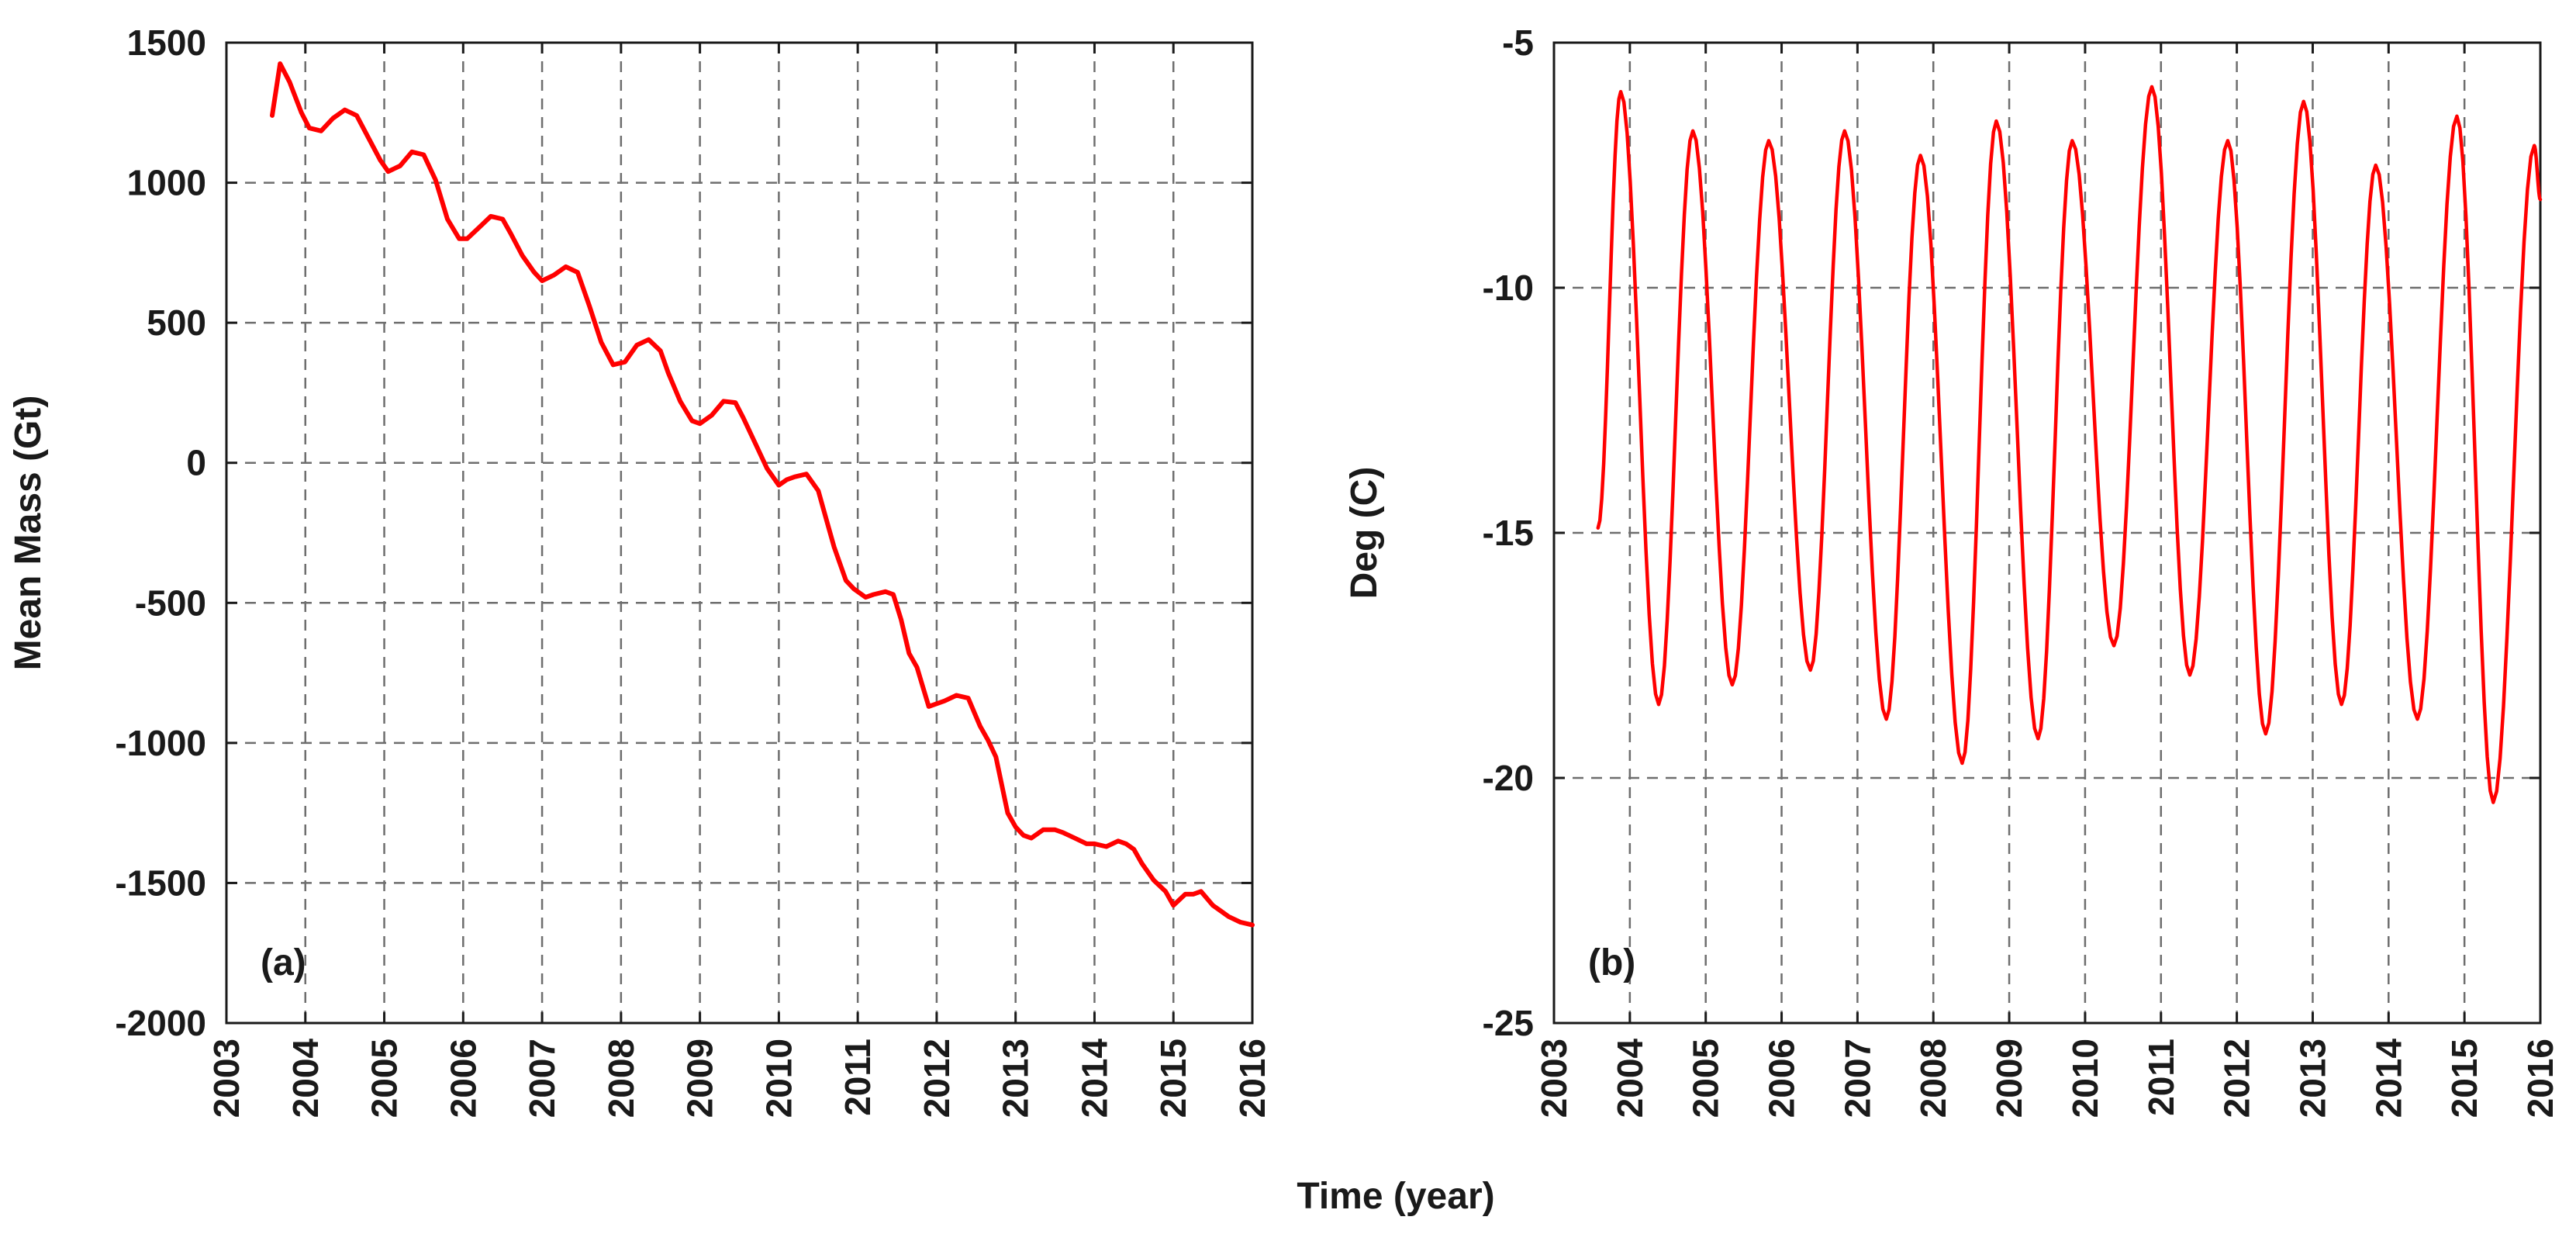 This screenshot has height=1234, width=2576. What do you see at coordinates (1396, 1196) in the screenshot?
I see `shared-x-axis-label: Time (year)` at bounding box center [1396, 1196].